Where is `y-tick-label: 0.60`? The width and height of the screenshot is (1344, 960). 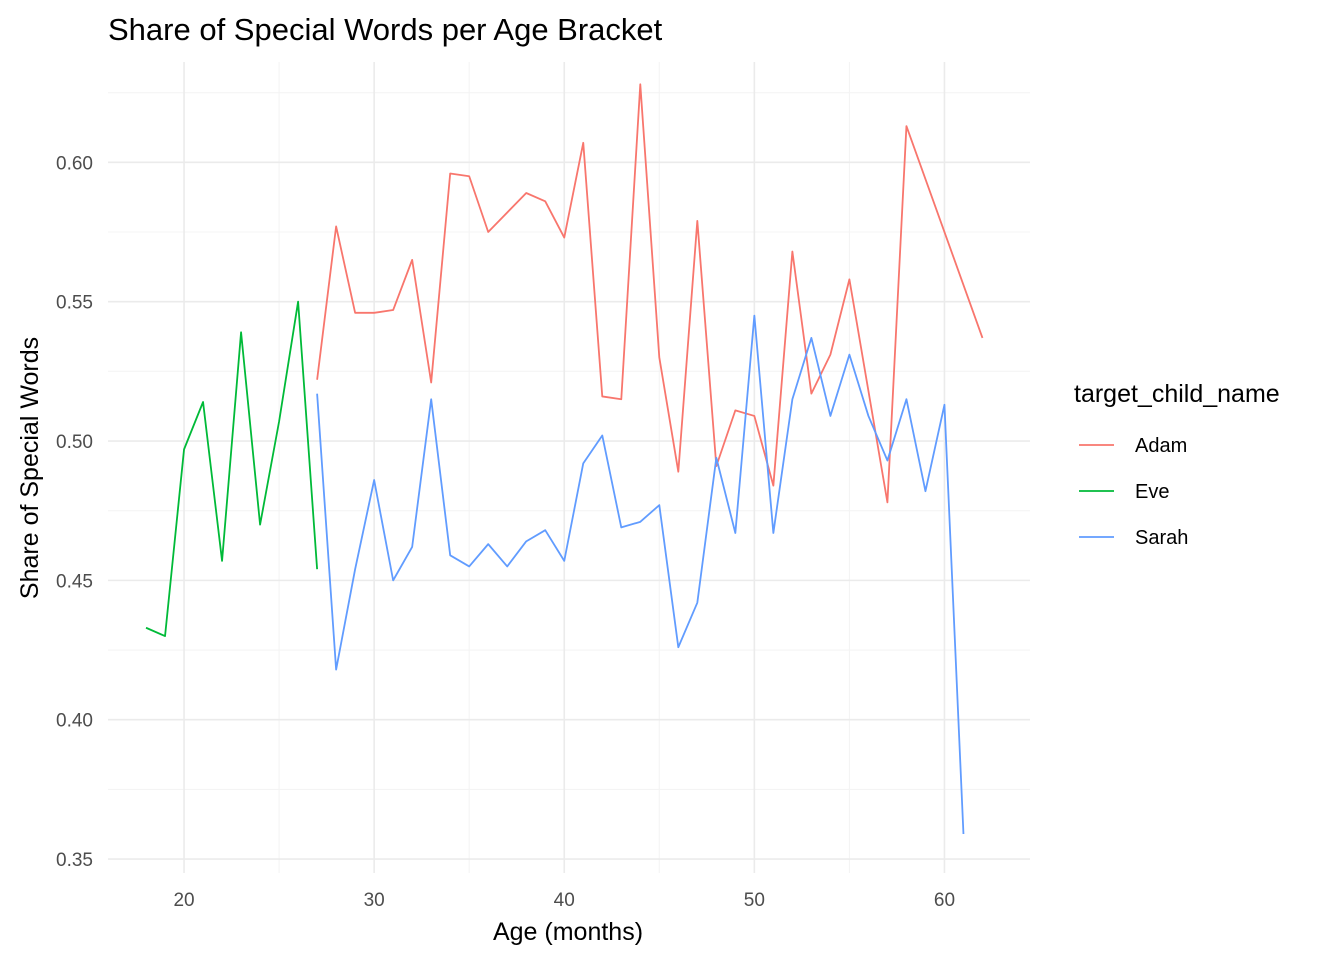
y-tick-label: 0.60 is located at coordinates (74, 163).